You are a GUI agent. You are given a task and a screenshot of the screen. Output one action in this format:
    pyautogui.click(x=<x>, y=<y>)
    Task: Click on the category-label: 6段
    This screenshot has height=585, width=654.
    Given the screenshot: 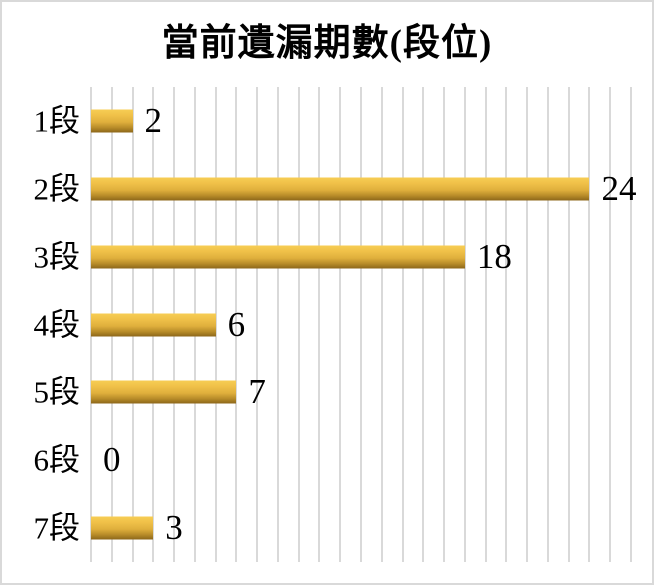 What is the action you would take?
    pyautogui.click(x=57, y=460)
    